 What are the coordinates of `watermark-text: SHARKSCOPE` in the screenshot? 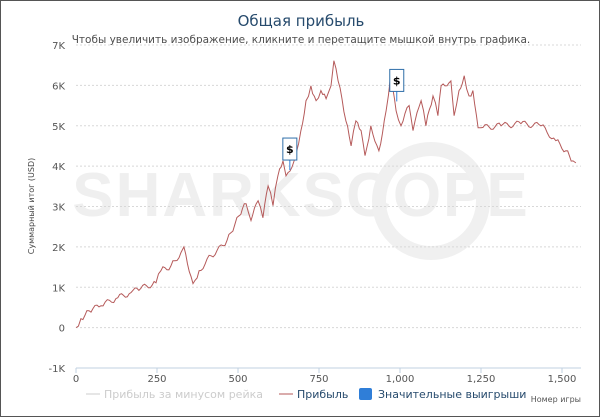 It's located at (301, 195).